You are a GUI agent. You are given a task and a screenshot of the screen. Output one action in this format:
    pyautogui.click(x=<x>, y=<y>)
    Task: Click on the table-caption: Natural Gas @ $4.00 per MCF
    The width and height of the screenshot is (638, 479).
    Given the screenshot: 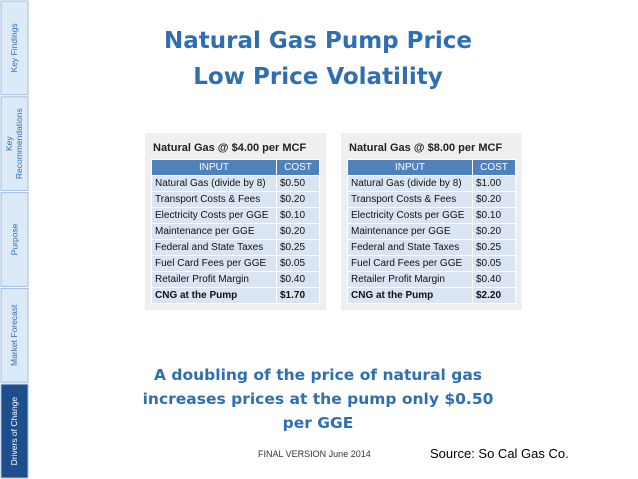 What is the action you would take?
    pyautogui.click(x=230, y=148)
    